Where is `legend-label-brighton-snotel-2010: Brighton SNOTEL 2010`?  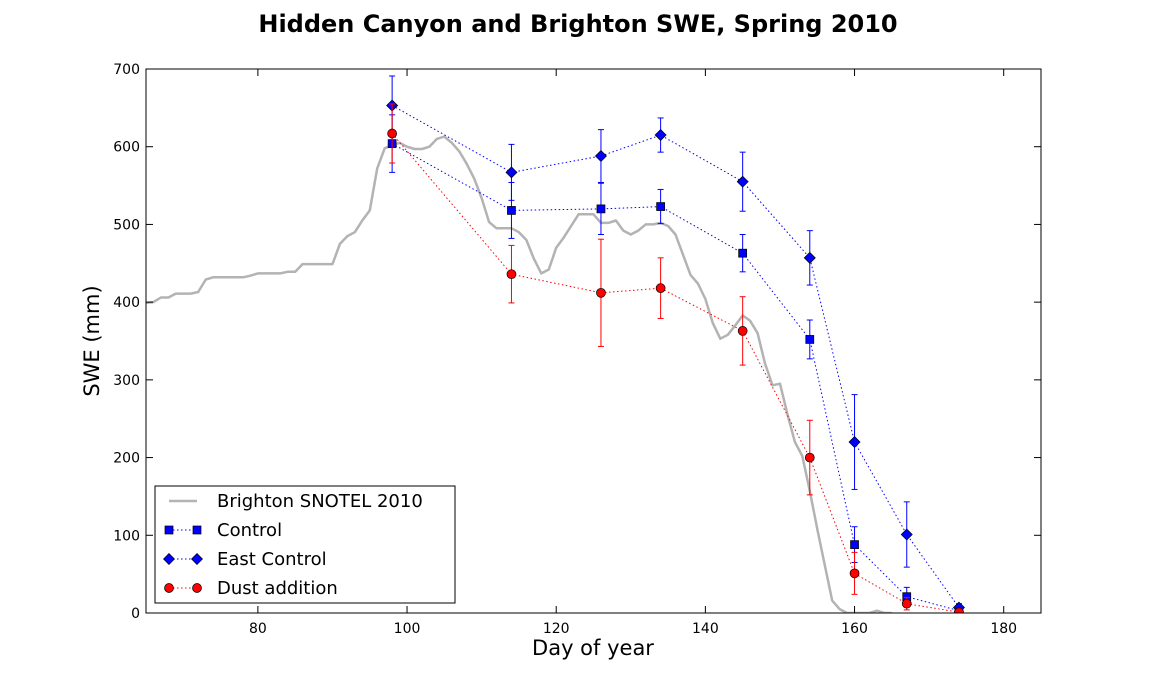
legend-label-brighton-snotel-2010: Brighton SNOTEL 2010 is located at coordinates (320, 501).